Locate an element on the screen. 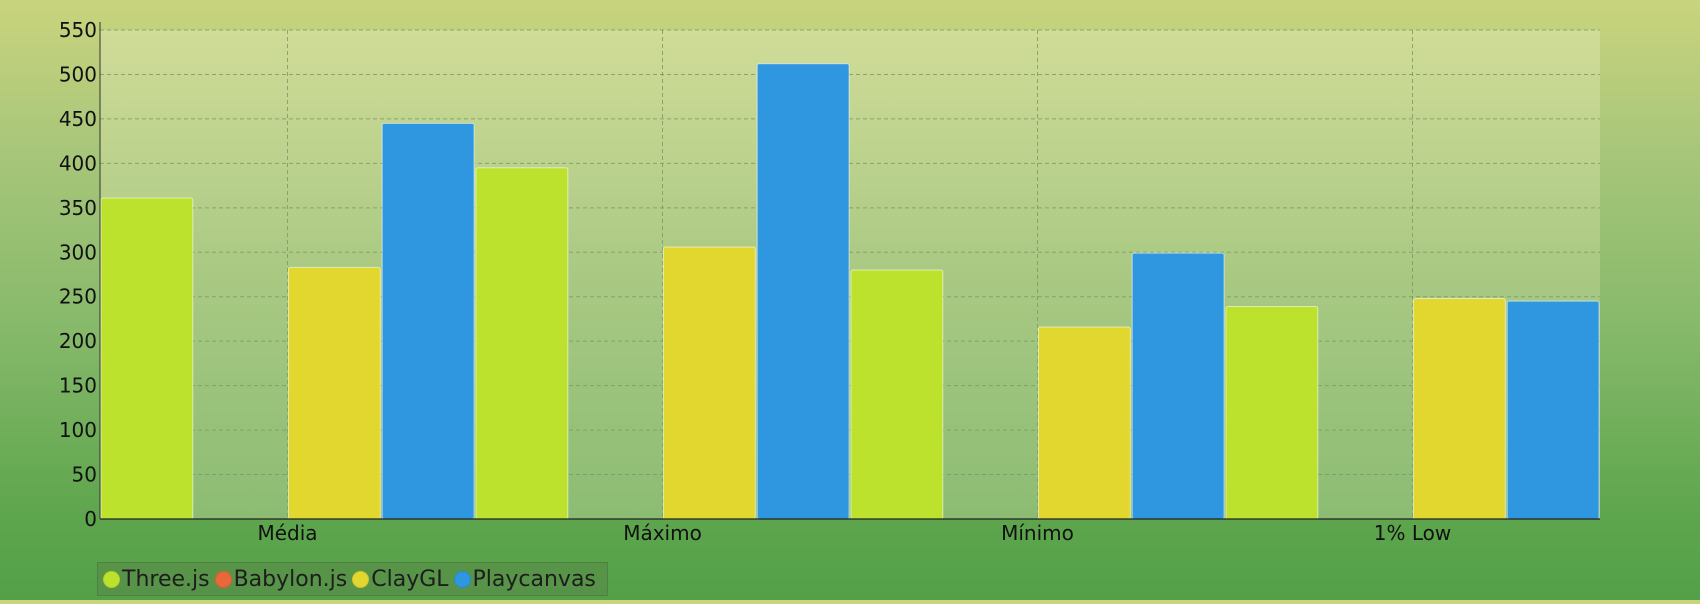  legend-label: Babylon.js is located at coordinates (290, 579).